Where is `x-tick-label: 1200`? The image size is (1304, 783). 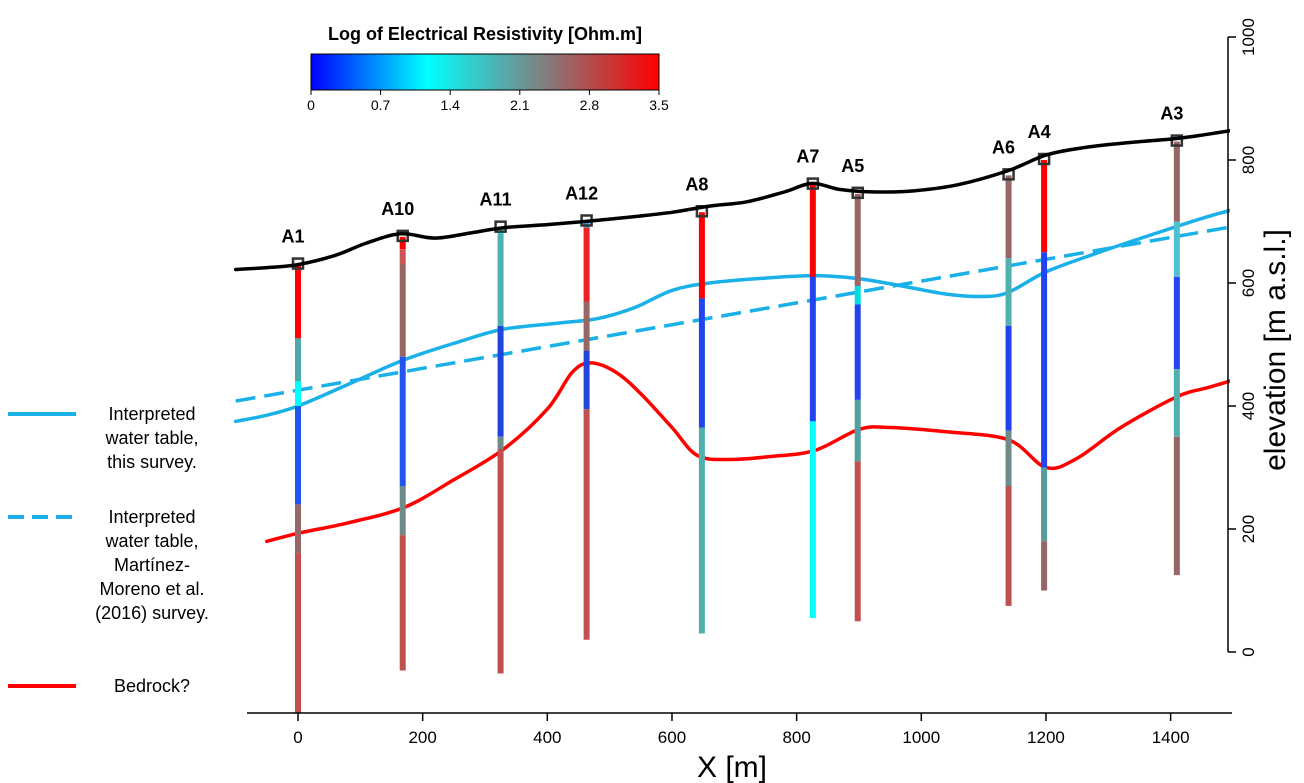 x-tick-label: 1200 is located at coordinates (1046, 737).